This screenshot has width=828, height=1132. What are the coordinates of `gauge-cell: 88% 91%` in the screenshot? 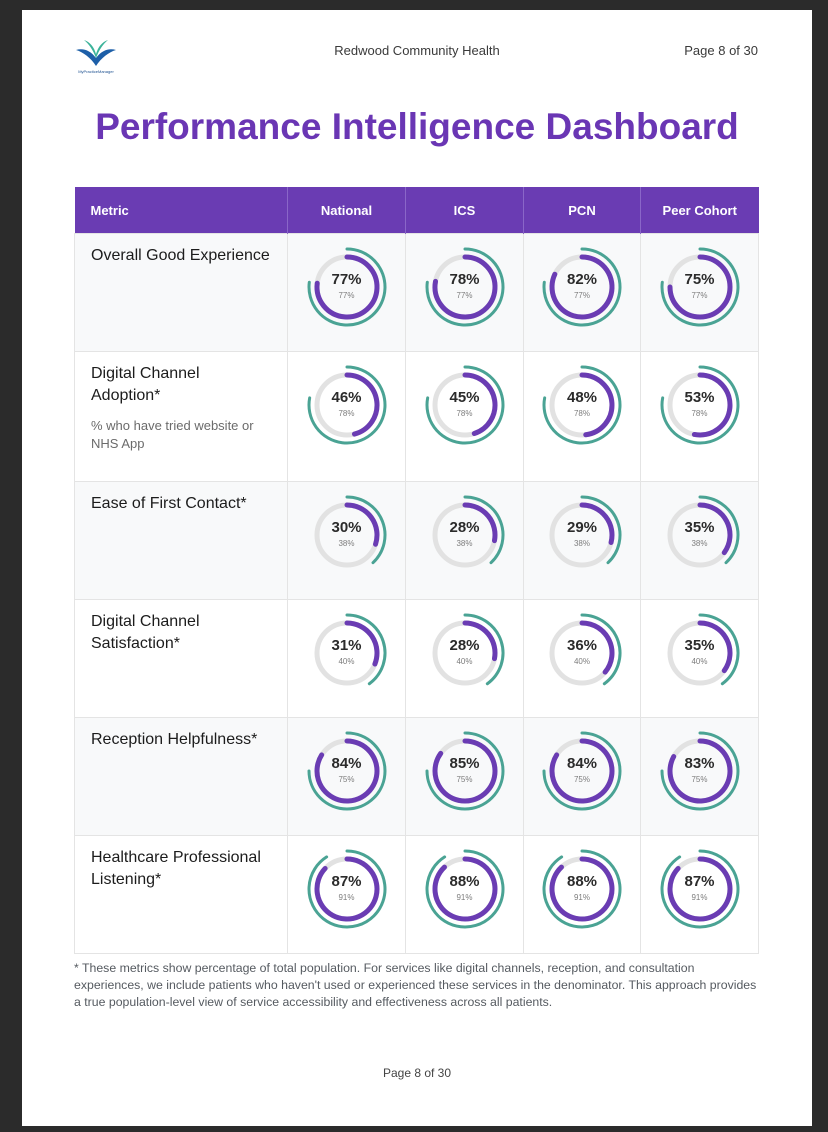 It's located at (464, 894).